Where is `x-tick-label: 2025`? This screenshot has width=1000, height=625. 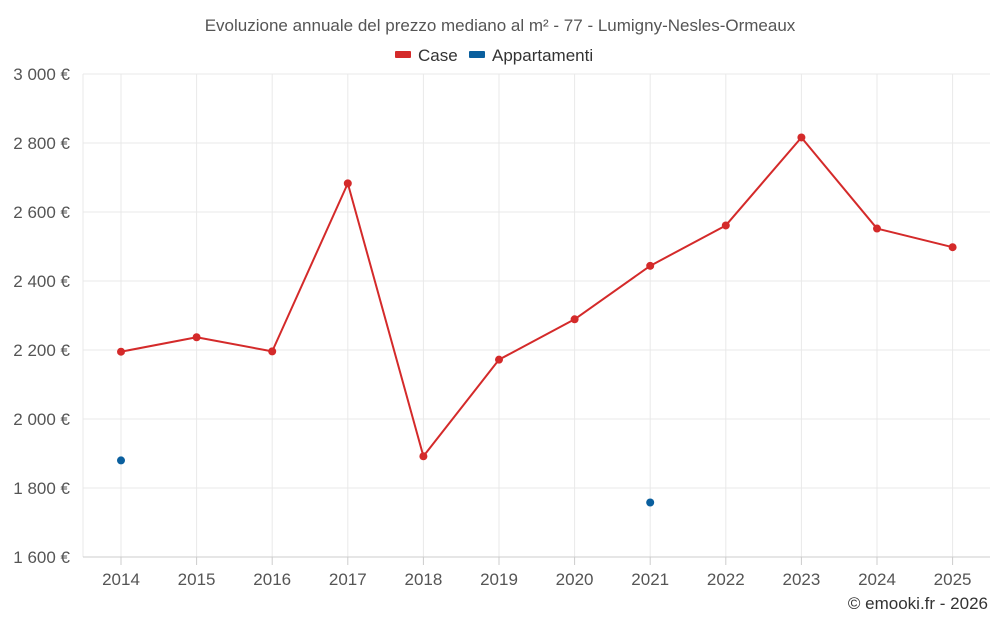 x-tick-label: 2025 is located at coordinates (953, 579).